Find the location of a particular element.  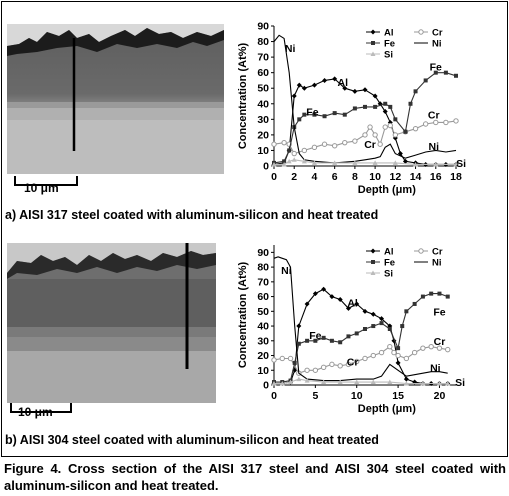

chartb-legend-label: Si is located at coordinates (388, 274).